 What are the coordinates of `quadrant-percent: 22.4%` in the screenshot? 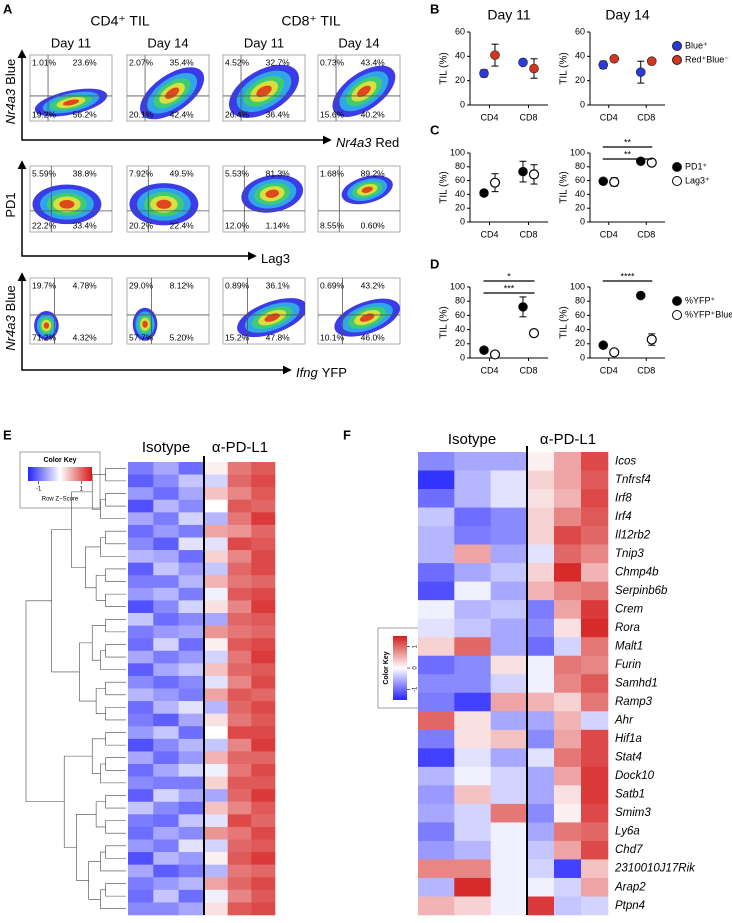 It's located at (182, 225).